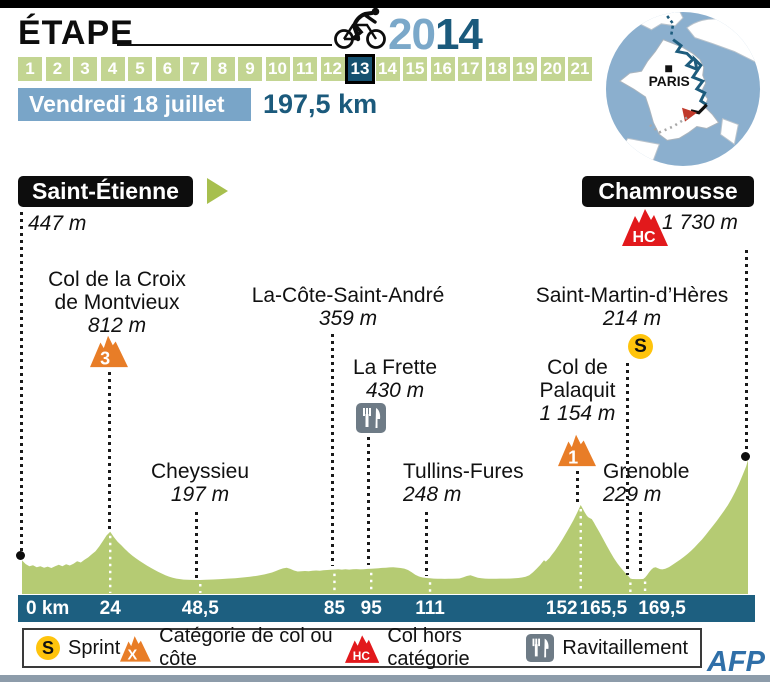 The image size is (770, 682). I want to click on stage-box-21: 21, so click(580, 69).